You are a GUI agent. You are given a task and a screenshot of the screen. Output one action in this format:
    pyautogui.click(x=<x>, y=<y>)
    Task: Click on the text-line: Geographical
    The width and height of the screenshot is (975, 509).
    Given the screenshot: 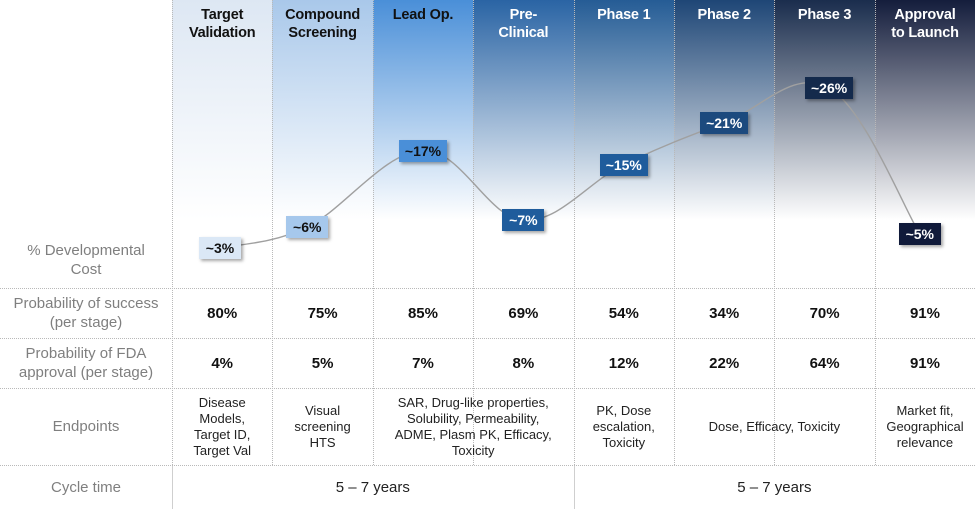 What is the action you would take?
    pyautogui.click(x=925, y=426)
    